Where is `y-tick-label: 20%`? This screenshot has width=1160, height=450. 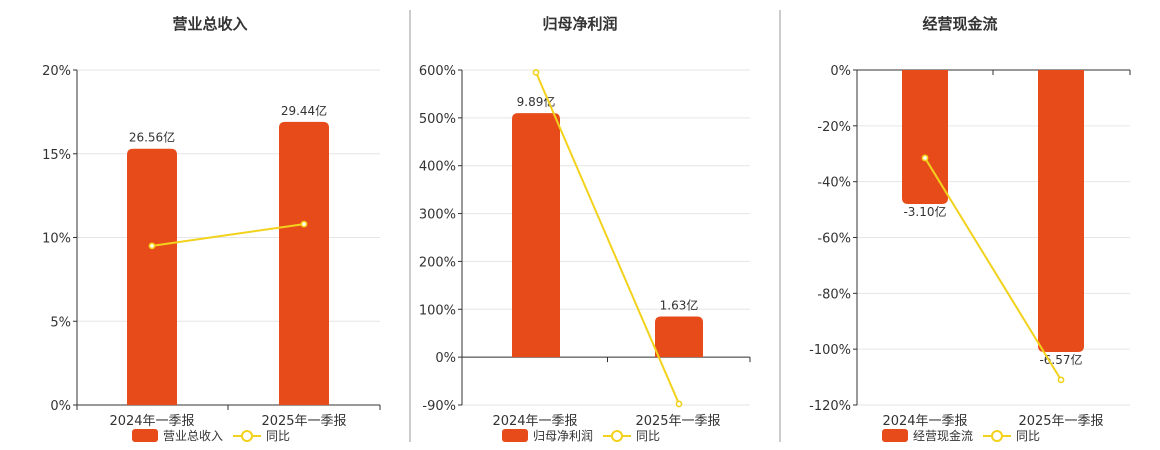 y-tick-label: 20% is located at coordinates (56, 71).